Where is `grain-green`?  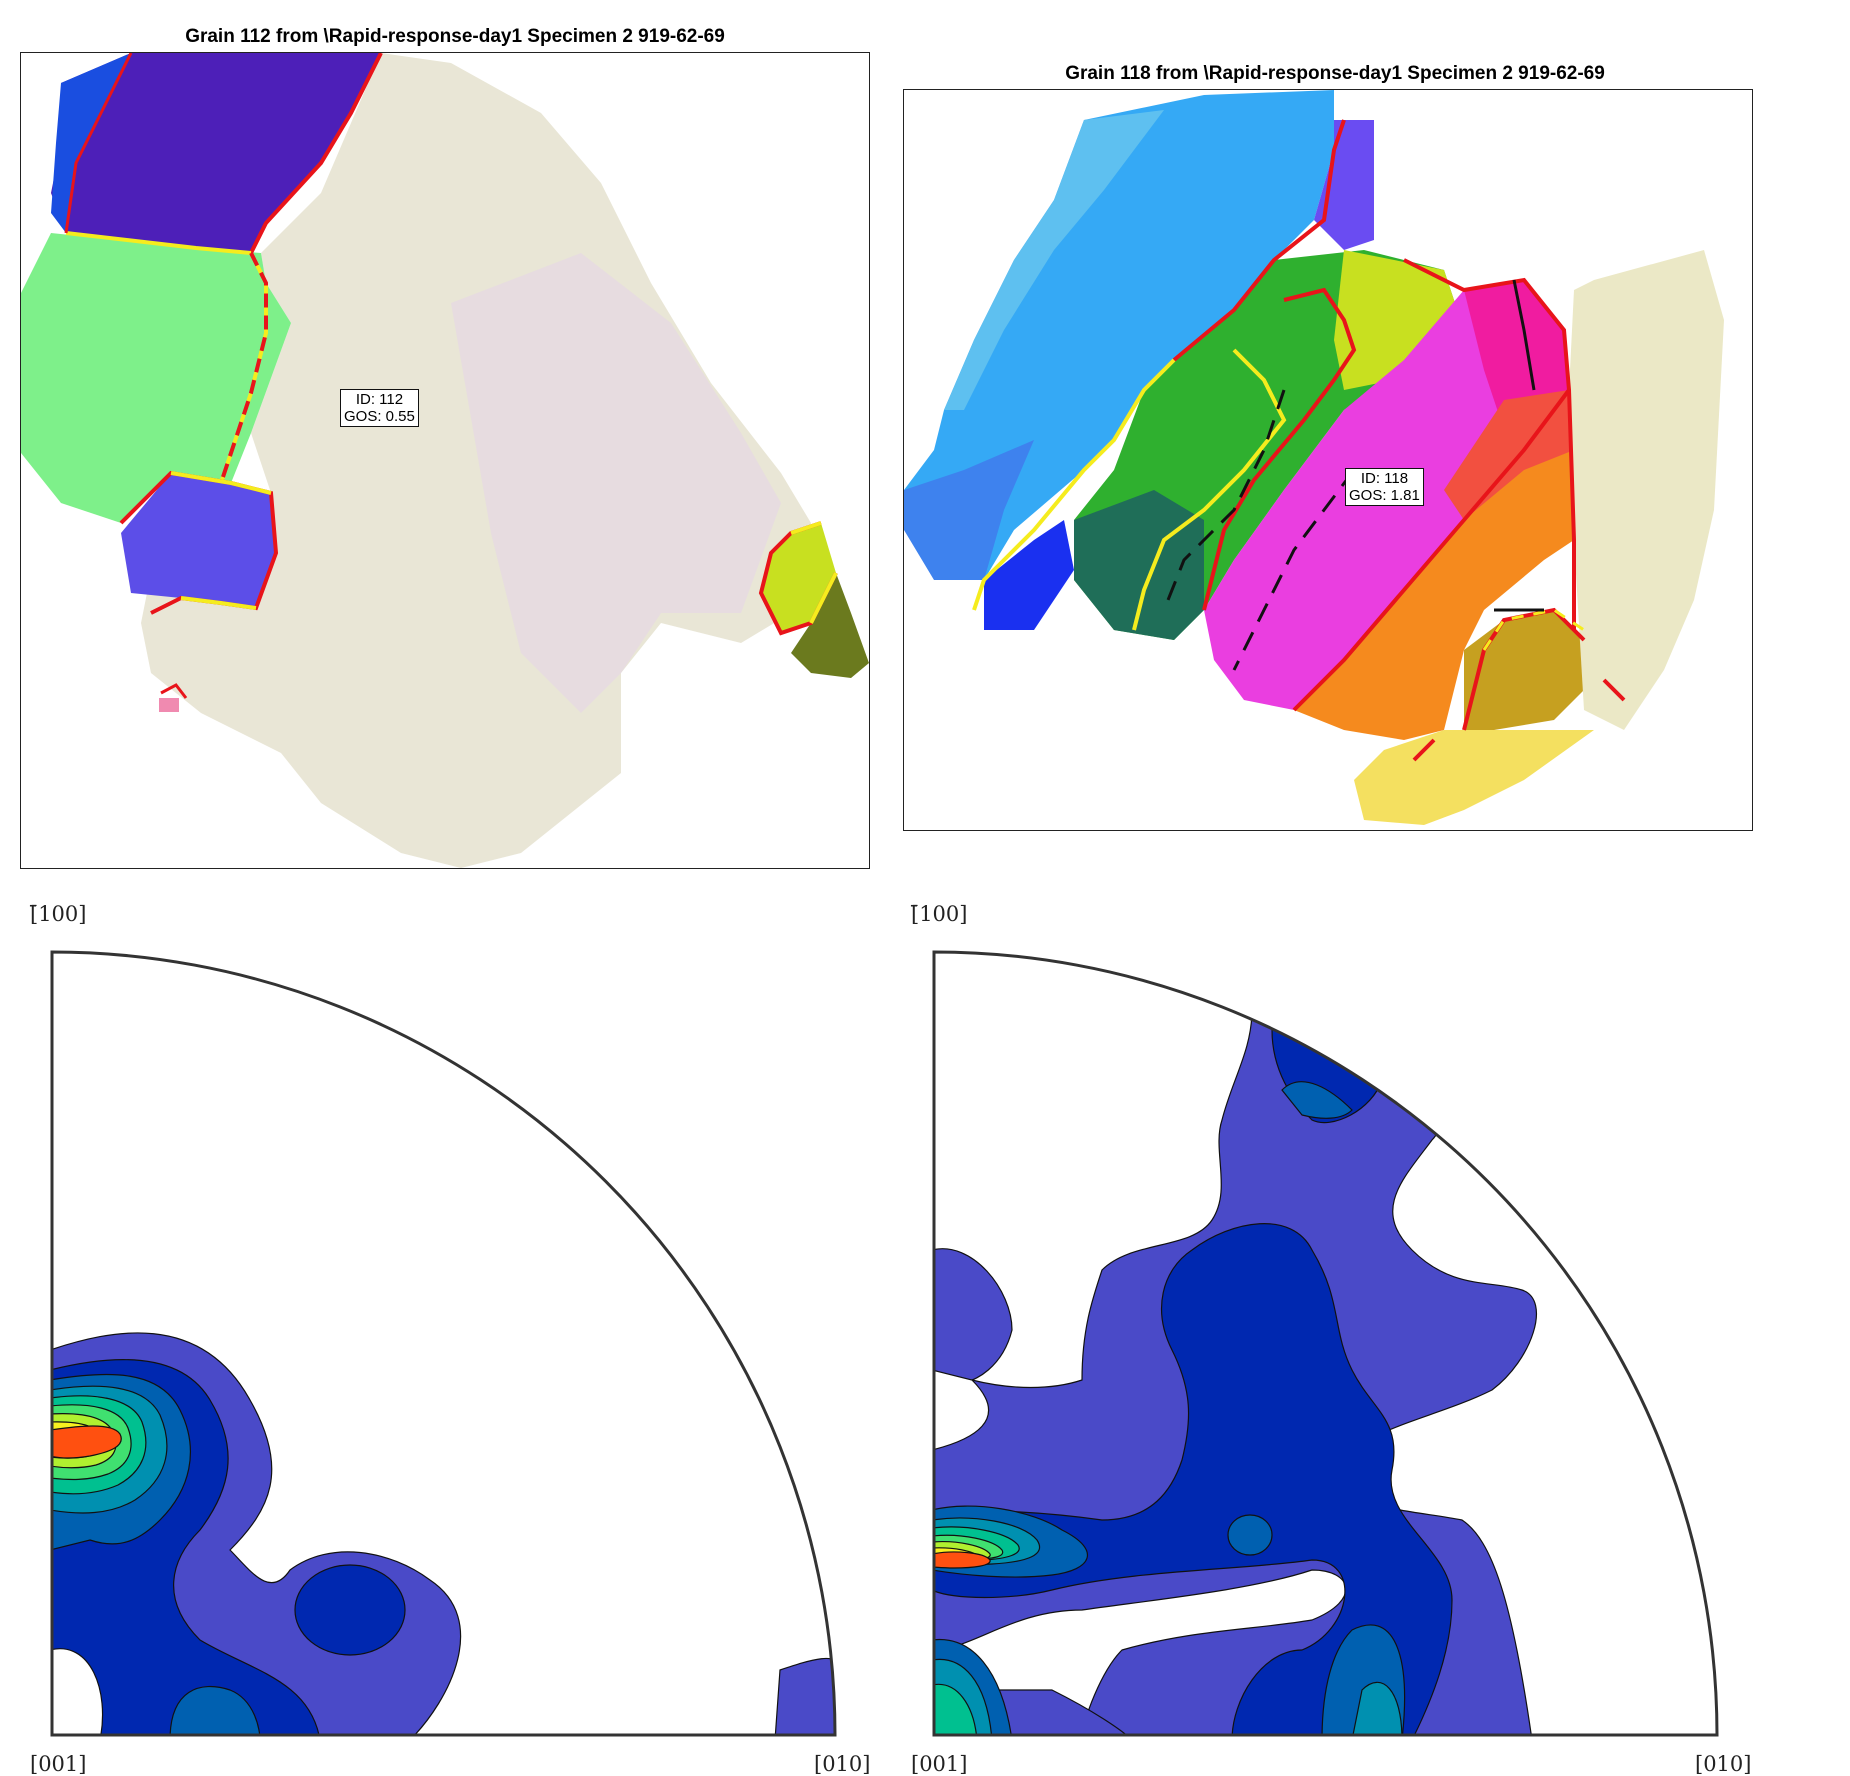 grain-green is located at coordinates (156, 378).